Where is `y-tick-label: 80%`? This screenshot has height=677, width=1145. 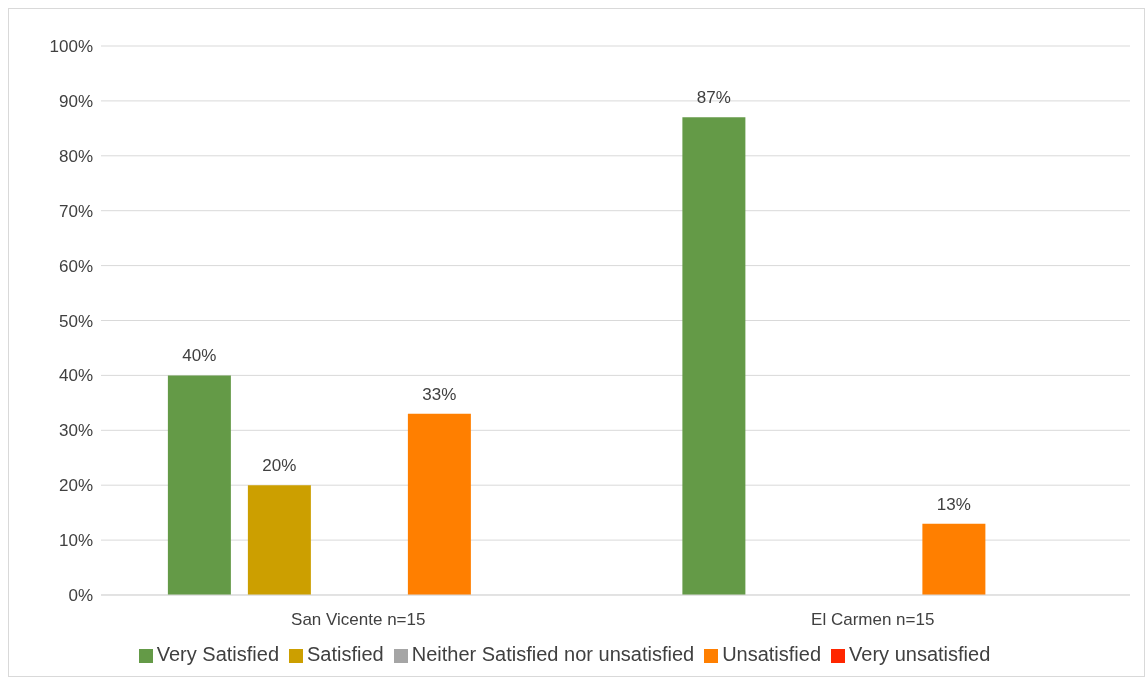 y-tick-label: 80% is located at coordinates (75, 156).